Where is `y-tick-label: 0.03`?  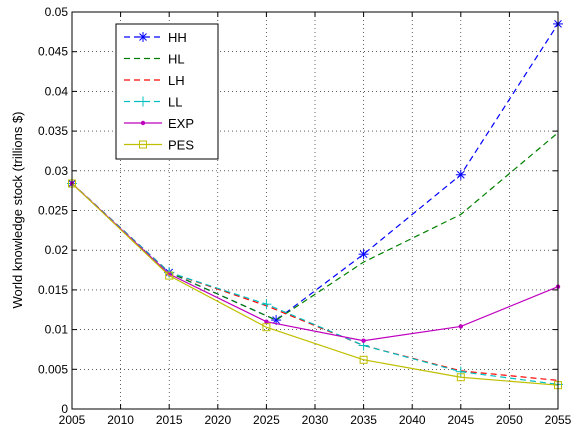 y-tick-label: 0.03 is located at coordinates (57, 171).